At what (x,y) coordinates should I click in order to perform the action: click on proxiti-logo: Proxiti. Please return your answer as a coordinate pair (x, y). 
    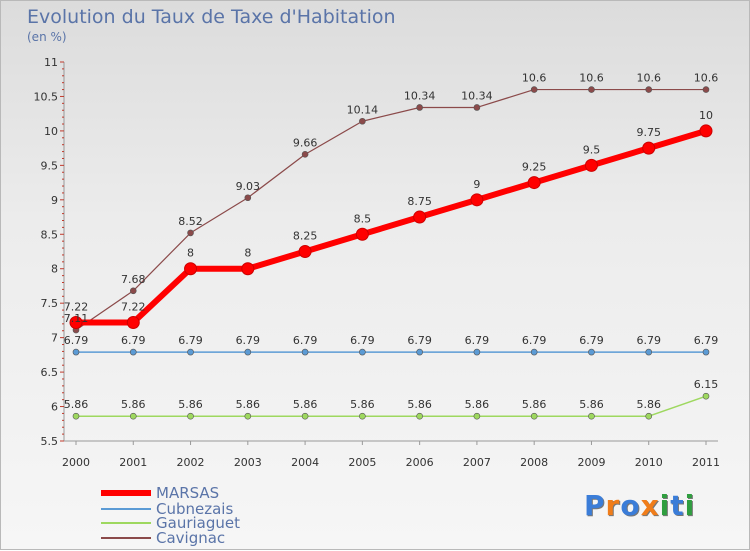
    Looking at the image, I should click on (640, 505).